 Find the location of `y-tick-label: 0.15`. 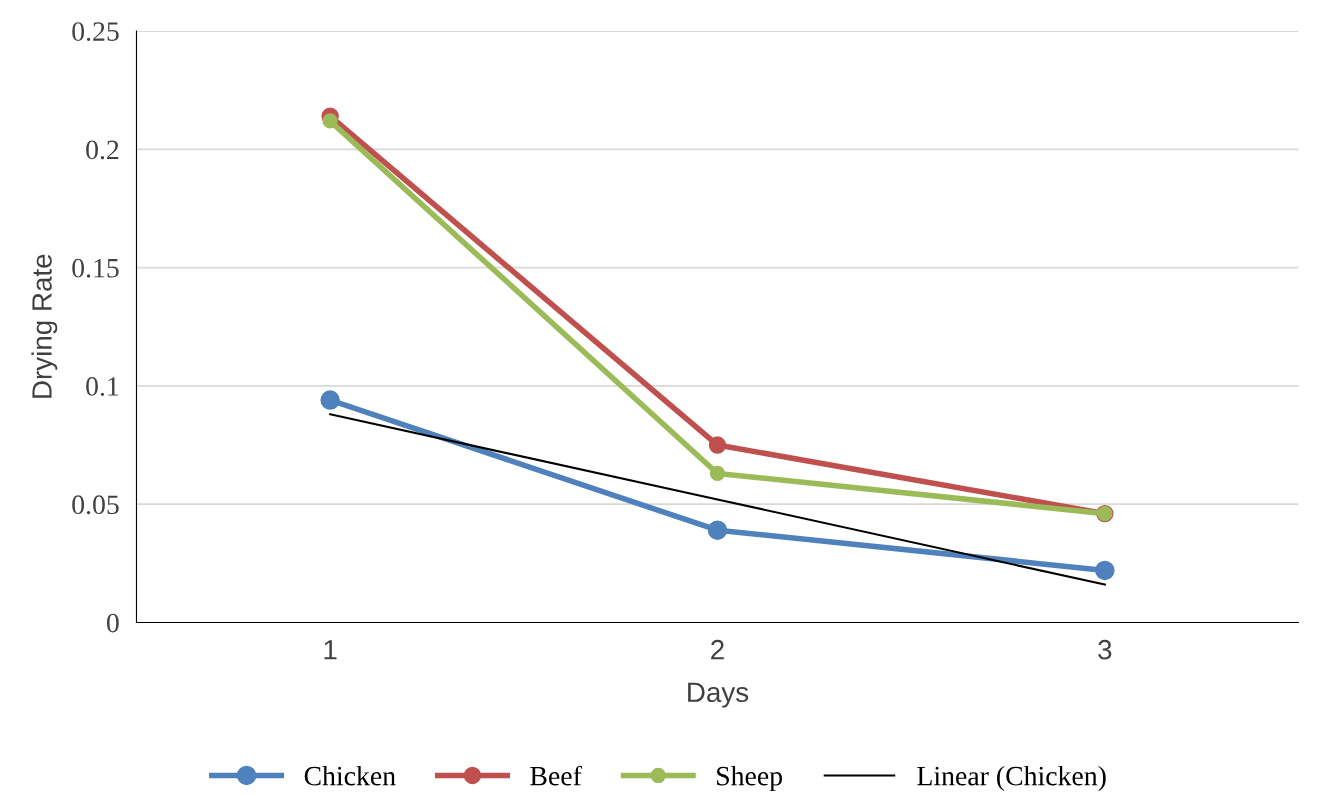

y-tick-label: 0.15 is located at coordinates (95, 268).